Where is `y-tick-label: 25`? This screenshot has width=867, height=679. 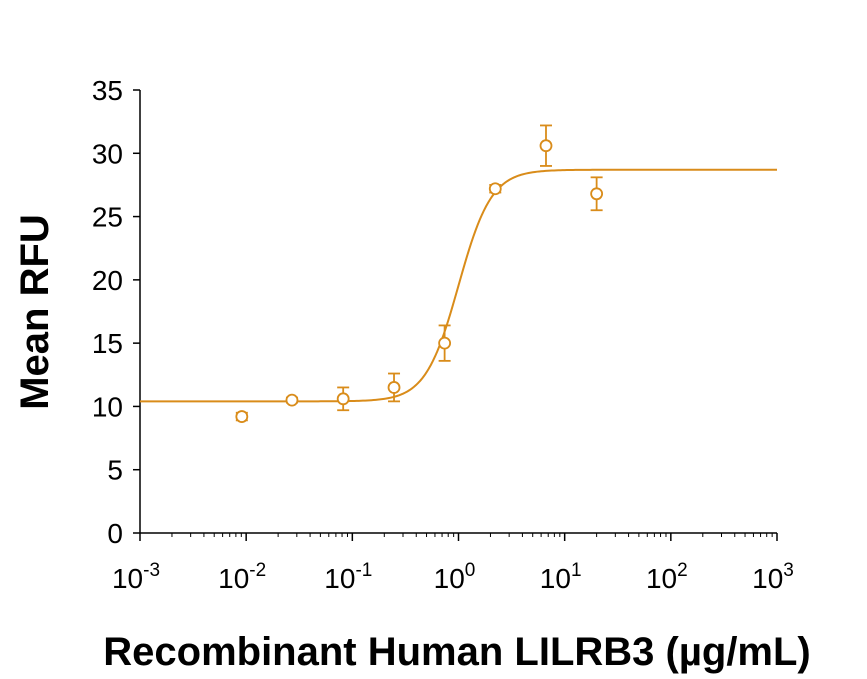
y-tick-label: 25 is located at coordinates (107, 217).